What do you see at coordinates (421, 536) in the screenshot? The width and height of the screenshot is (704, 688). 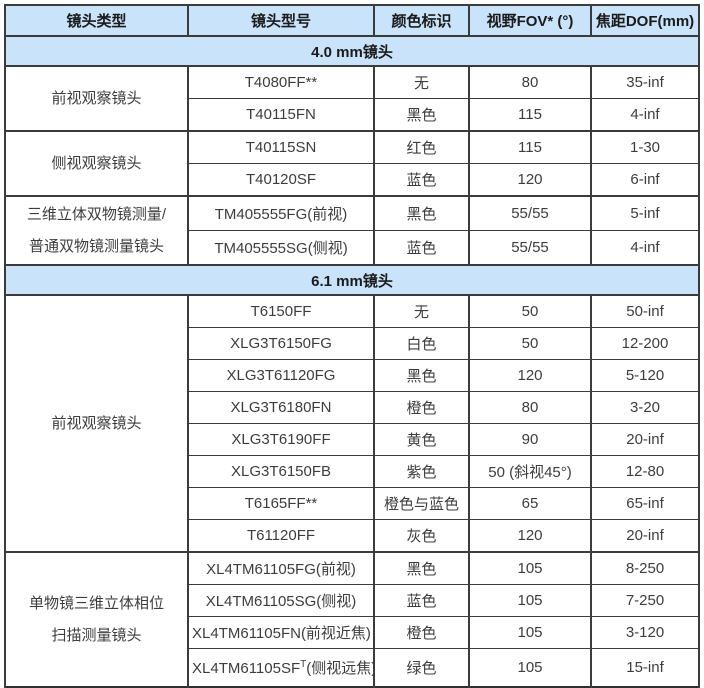 I see `color-cell: 灰色` at bounding box center [421, 536].